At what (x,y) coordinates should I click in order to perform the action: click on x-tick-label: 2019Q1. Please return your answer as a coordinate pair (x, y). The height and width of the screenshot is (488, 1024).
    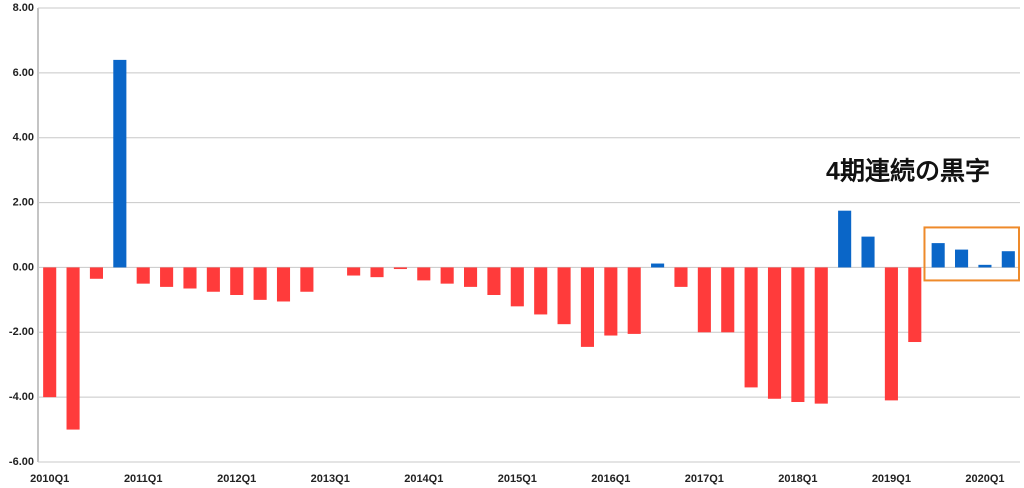
    Looking at the image, I should click on (891, 479).